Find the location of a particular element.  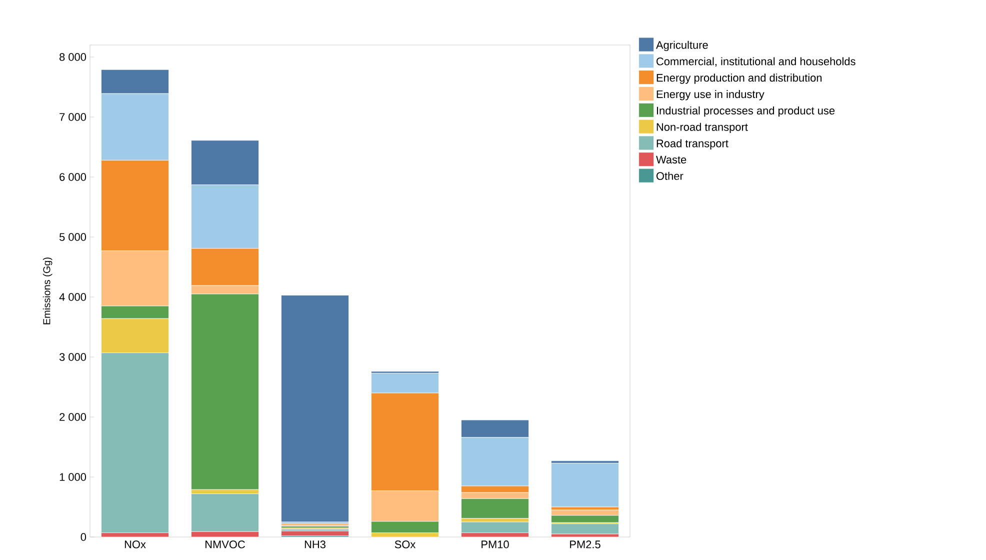

legend-label: Commercial, institutional and households is located at coordinates (756, 62).